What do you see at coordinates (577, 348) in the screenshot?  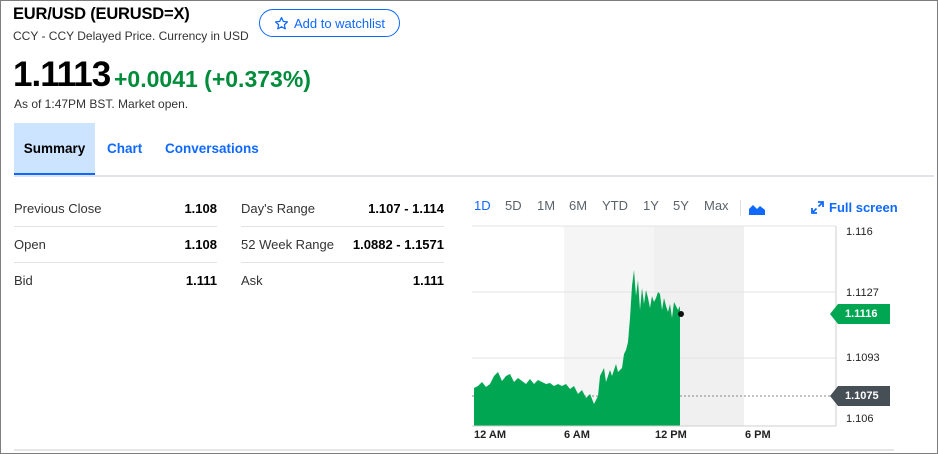 I see `price-area` at bounding box center [577, 348].